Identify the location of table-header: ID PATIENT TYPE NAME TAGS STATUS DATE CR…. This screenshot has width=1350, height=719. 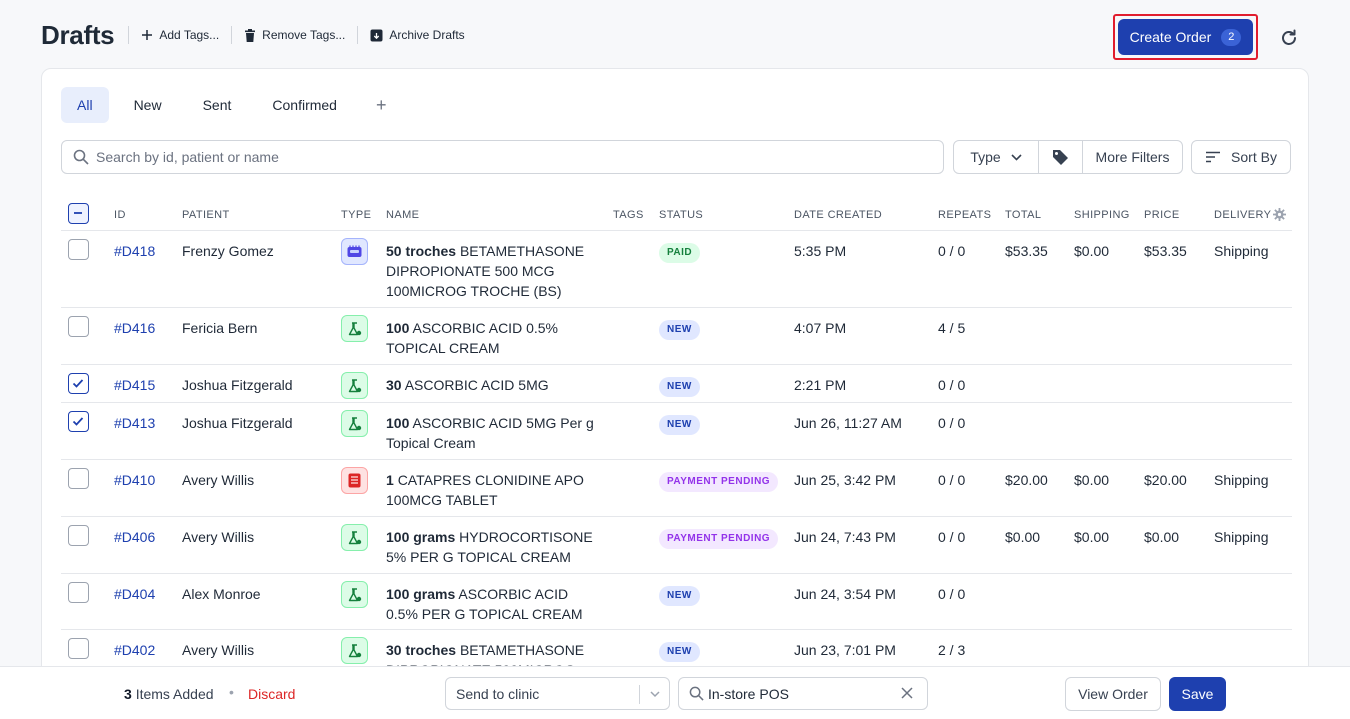
(676, 217).